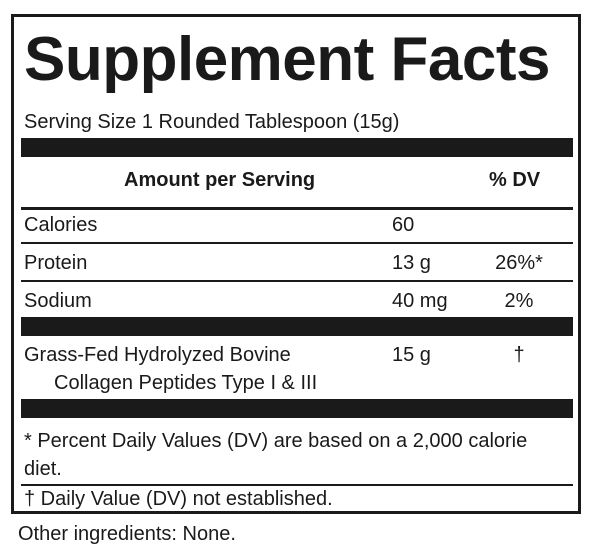 The height and width of the screenshot is (558, 608). I want to click on calories-label: Calories, so click(61, 225).